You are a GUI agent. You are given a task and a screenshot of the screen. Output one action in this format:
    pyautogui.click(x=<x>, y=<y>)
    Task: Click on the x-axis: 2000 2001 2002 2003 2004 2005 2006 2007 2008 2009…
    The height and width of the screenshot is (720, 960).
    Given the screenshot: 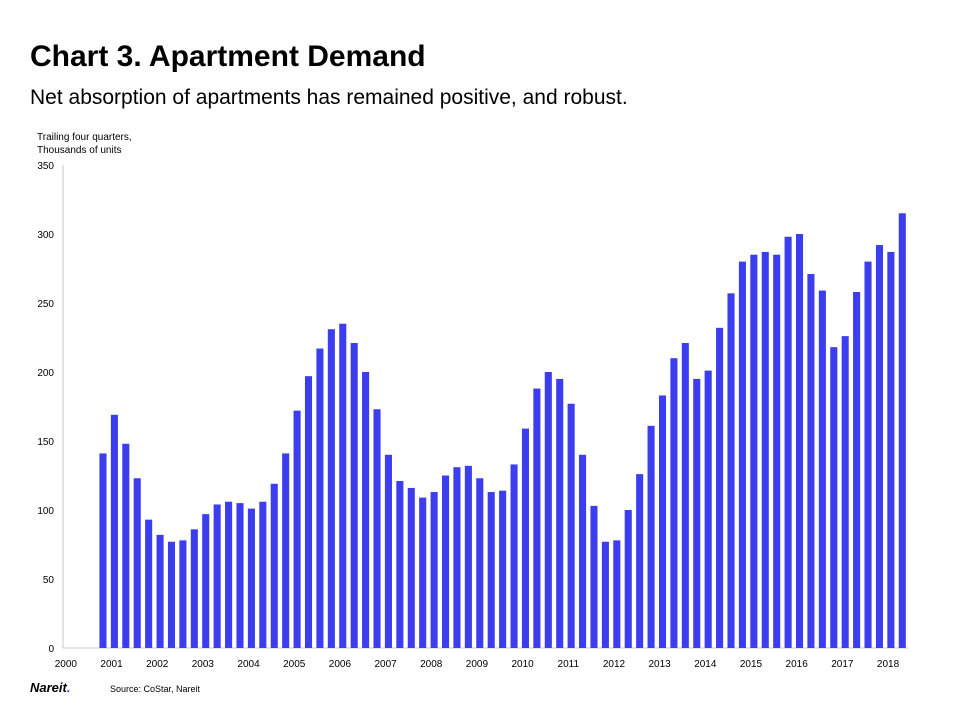 What is the action you would take?
    pyautogui.click(x=481, y=658)
    